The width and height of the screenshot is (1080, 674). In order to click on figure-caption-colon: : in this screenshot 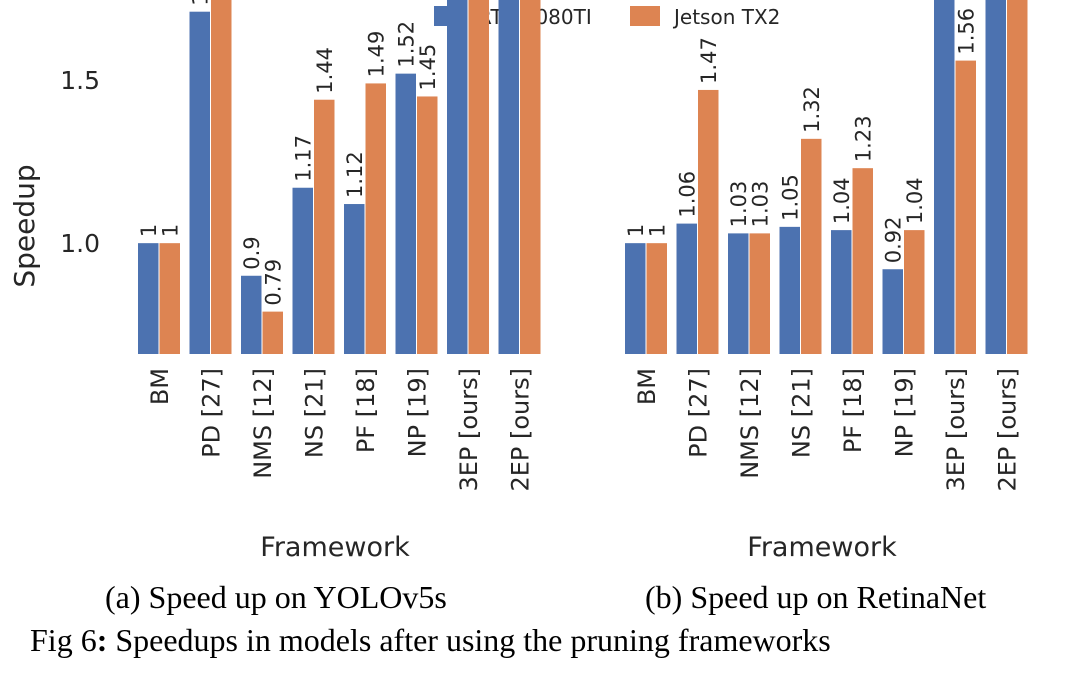, I will do `click(102, 640)`.